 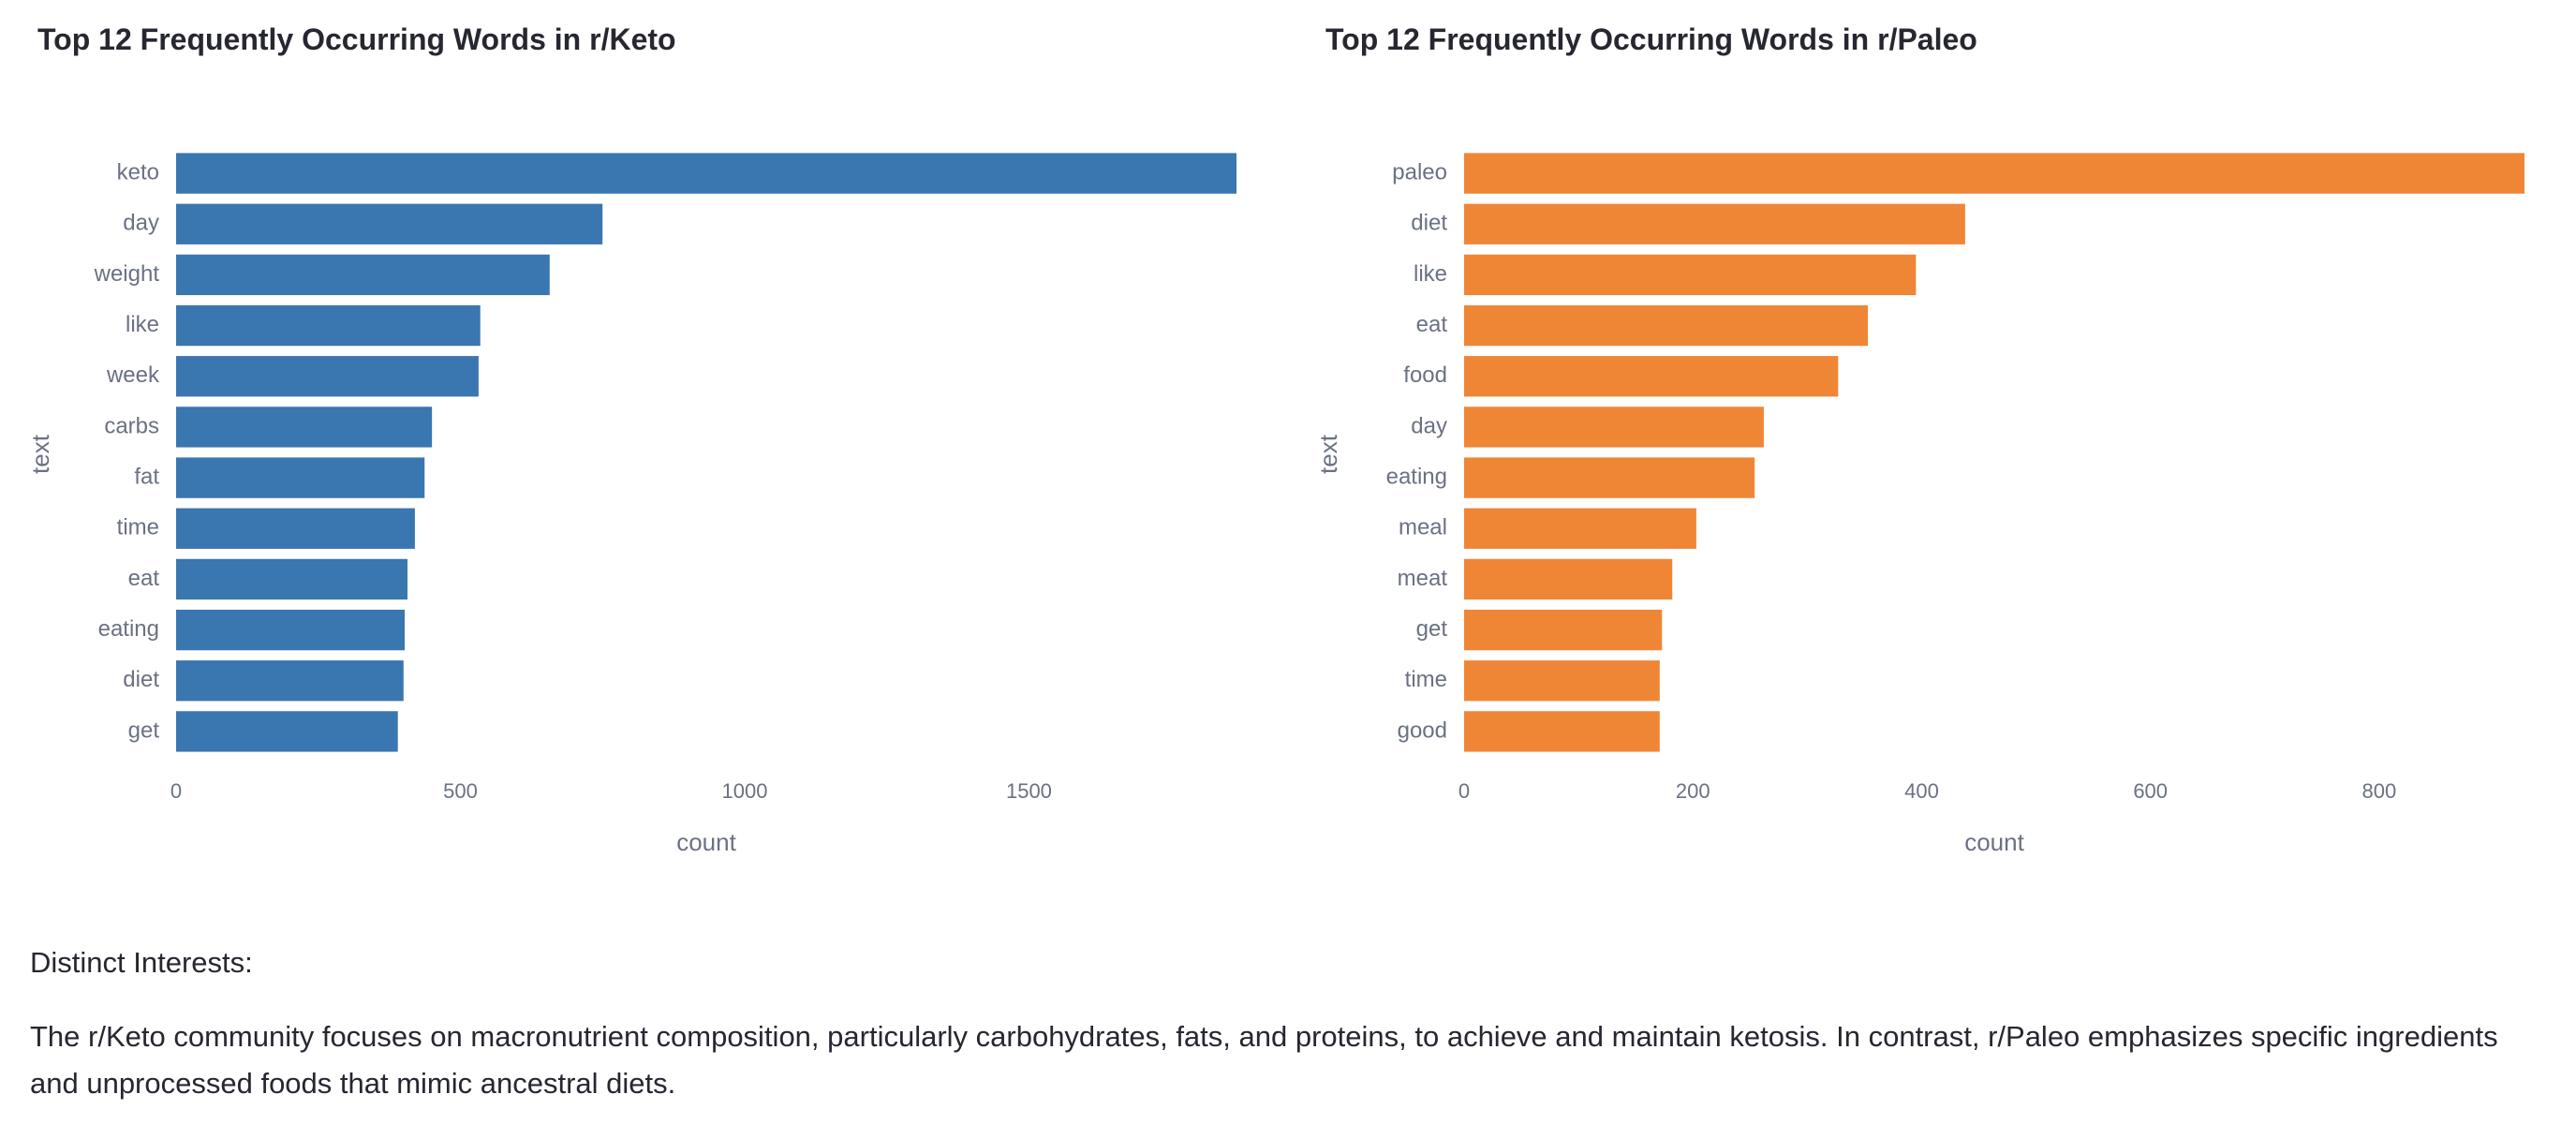 I want to click on y-tick-label: week, so click(x=133, y=375).